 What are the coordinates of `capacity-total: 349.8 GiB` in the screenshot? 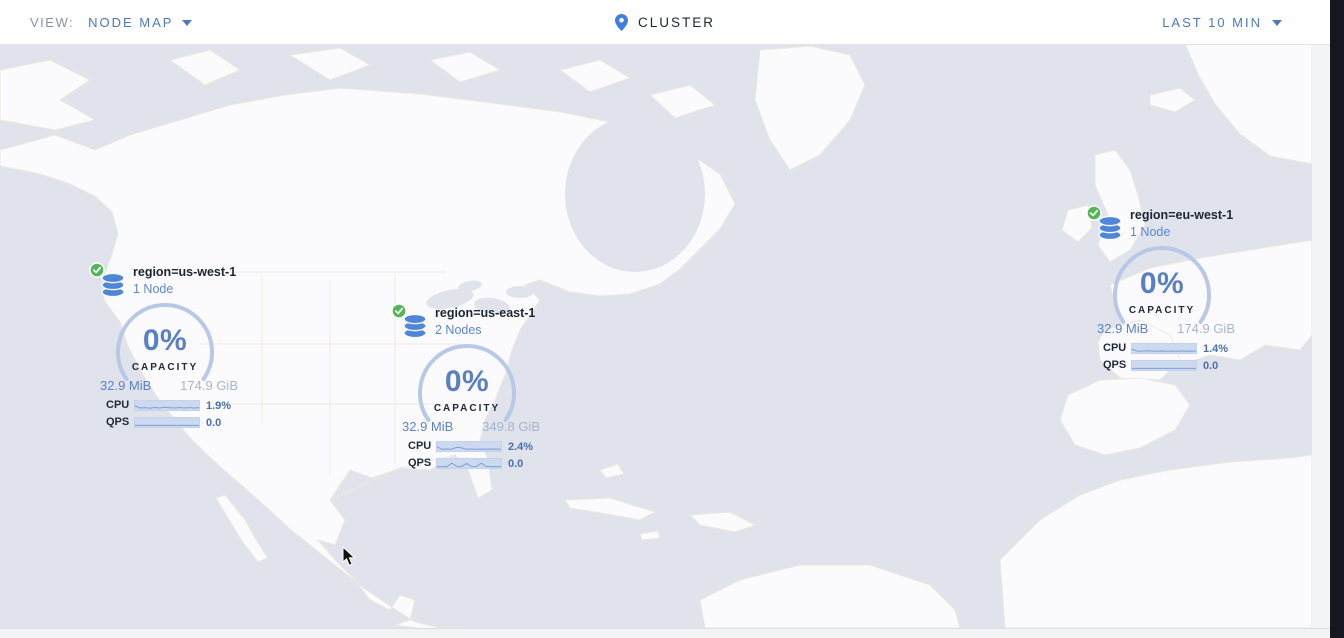 It's located at (511, 426).